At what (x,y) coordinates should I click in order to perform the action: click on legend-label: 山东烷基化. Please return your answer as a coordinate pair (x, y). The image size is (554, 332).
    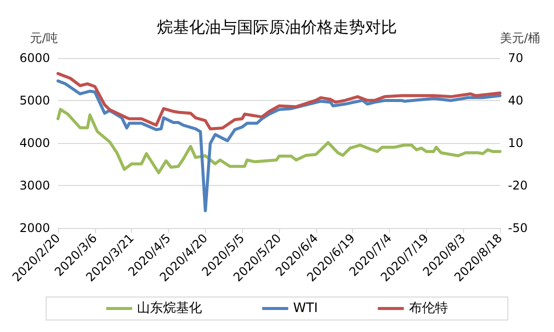
    Looking at the image, I should click on (169, 308).